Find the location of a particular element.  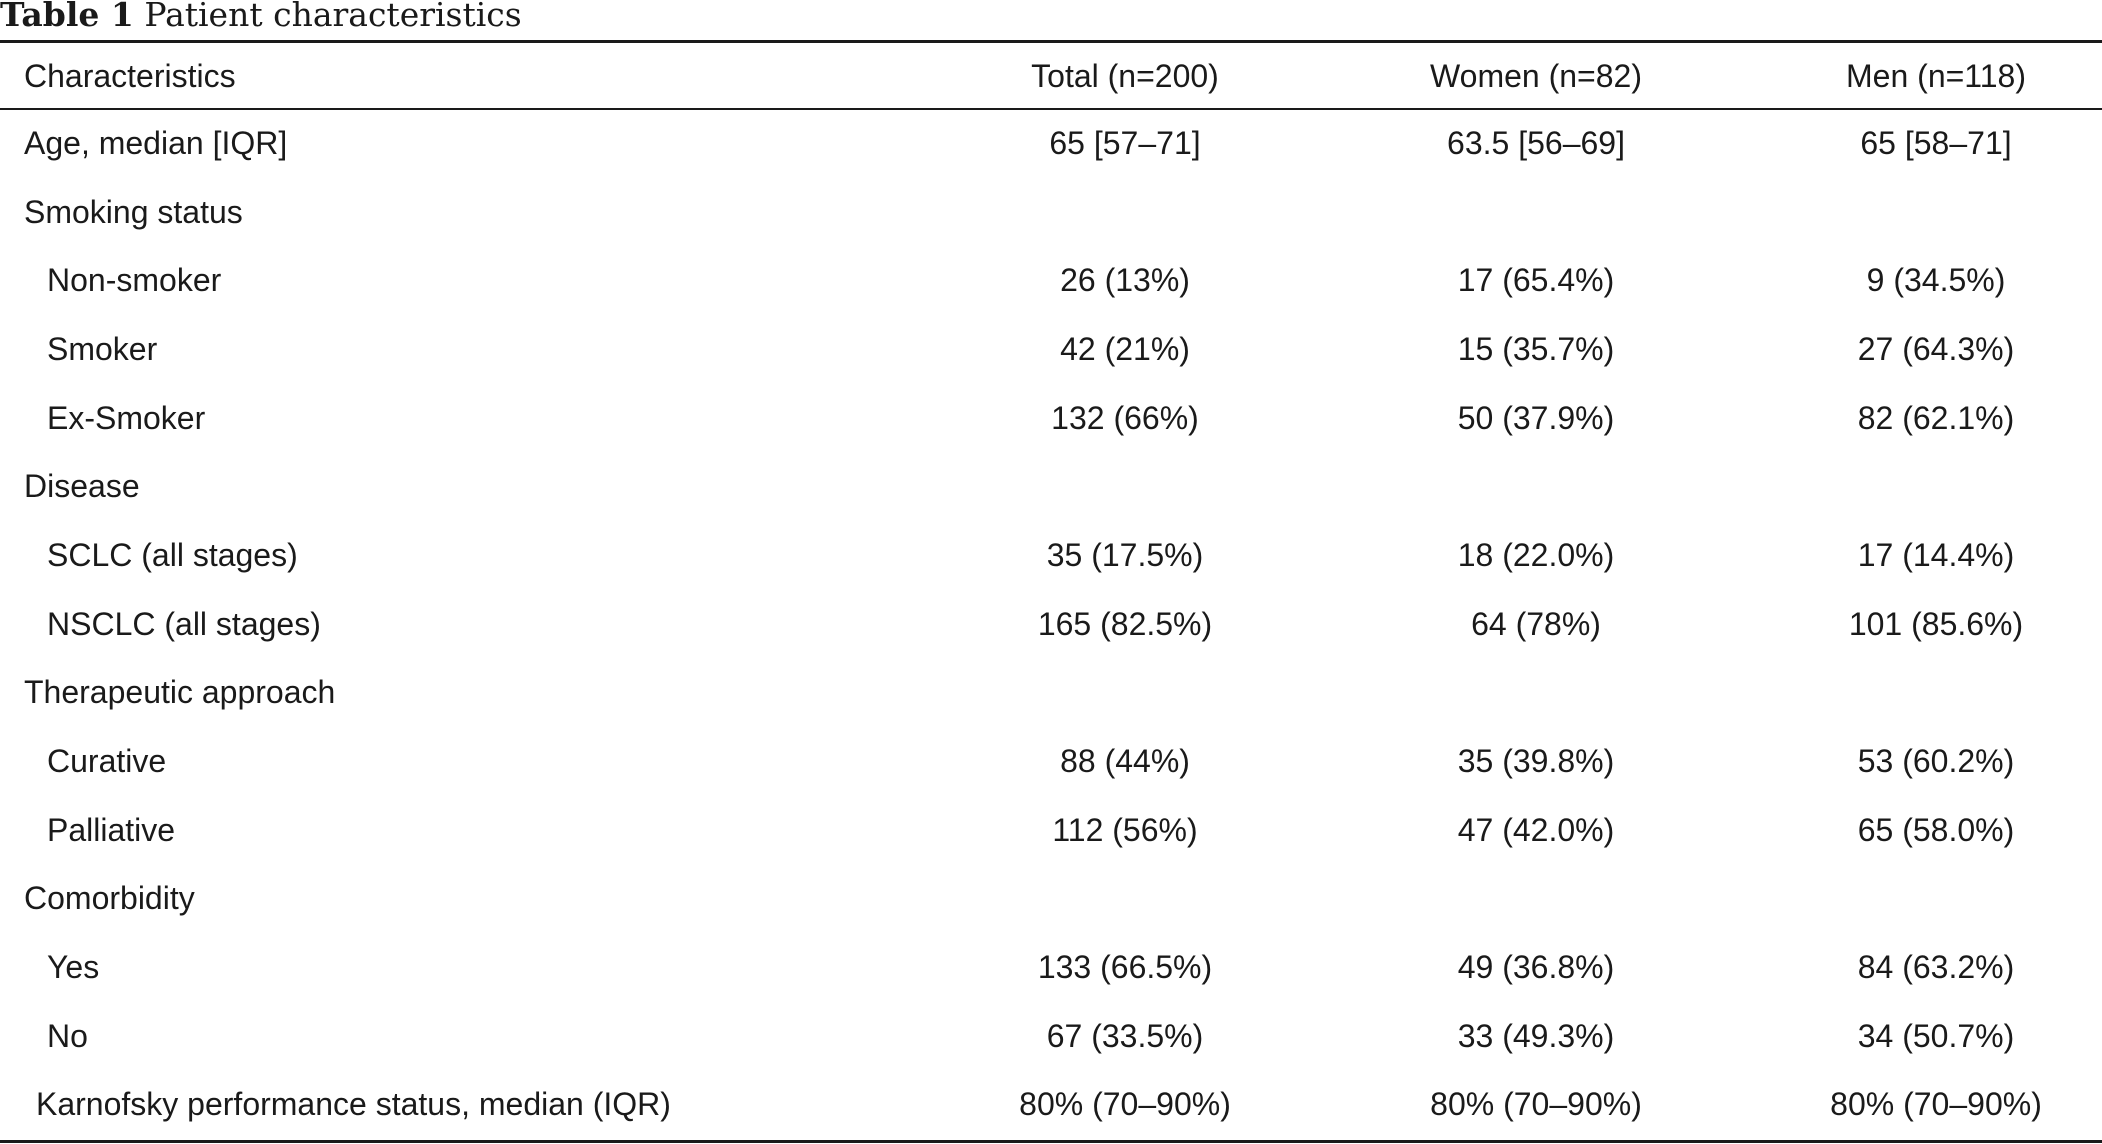

cell-women: 50 (37.9%) is located at coordinates (1536, 417).